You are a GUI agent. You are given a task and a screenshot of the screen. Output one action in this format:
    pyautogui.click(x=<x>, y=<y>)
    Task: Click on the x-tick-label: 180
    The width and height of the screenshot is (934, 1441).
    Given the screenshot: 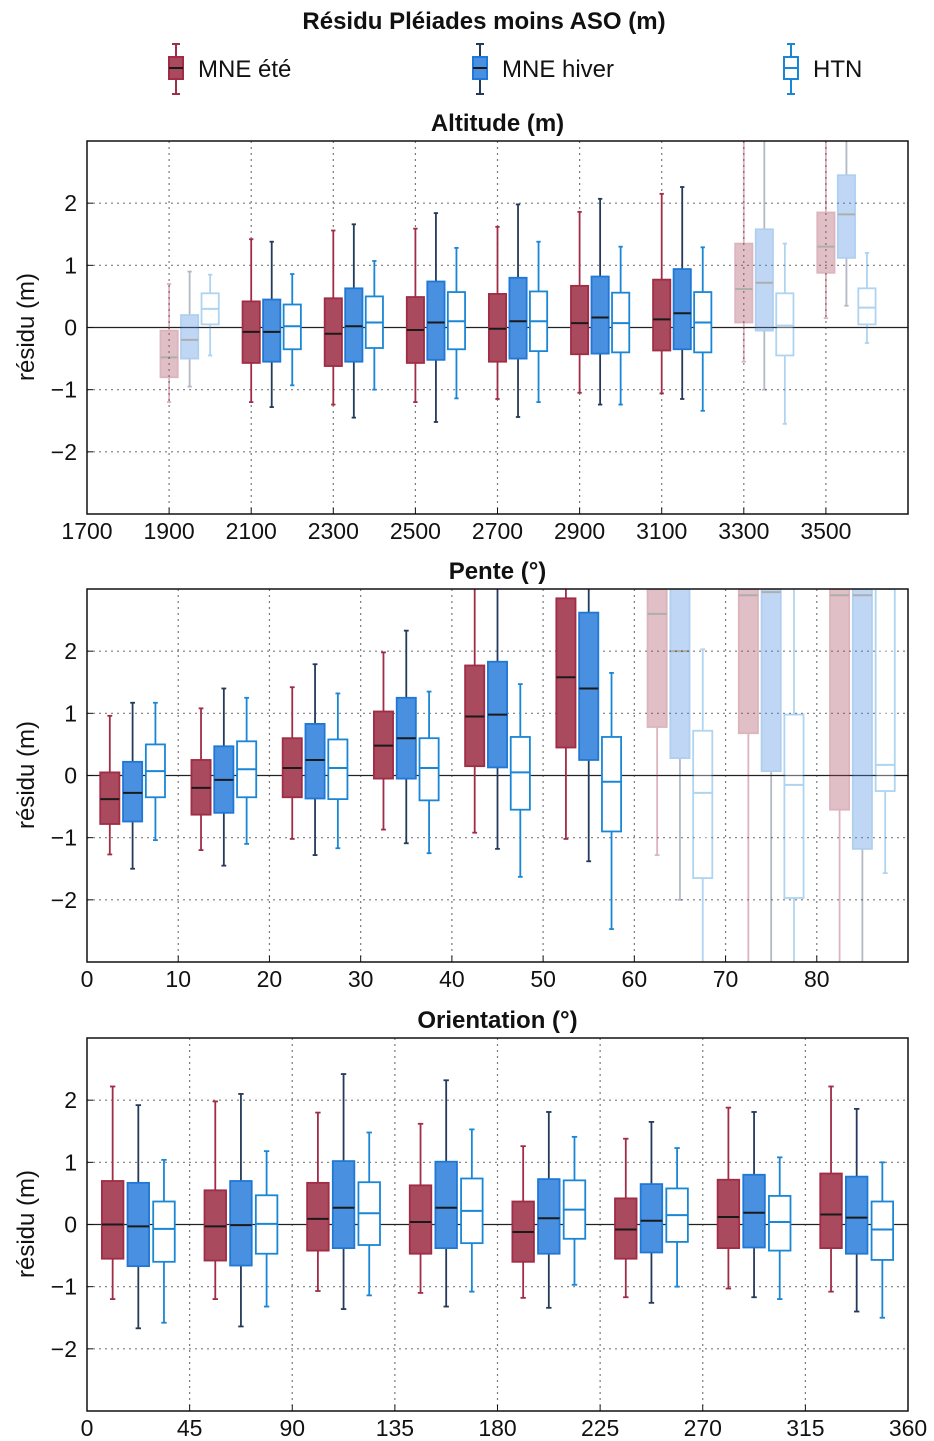 What is the action you would take?
    pyautogui.click(x=497, y=1428)
    